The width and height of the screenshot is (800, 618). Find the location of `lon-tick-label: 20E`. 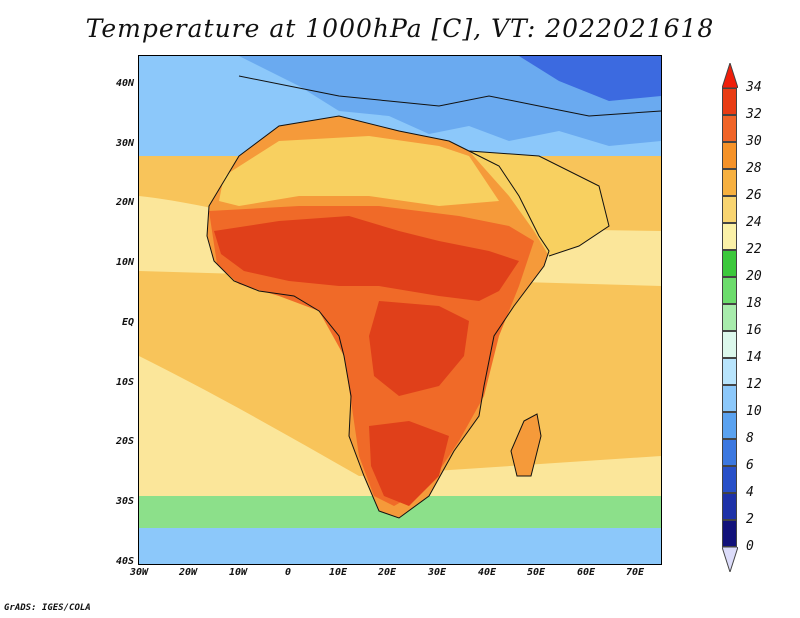

lon-tick-label: 20E is located at coordinates (387, 572).